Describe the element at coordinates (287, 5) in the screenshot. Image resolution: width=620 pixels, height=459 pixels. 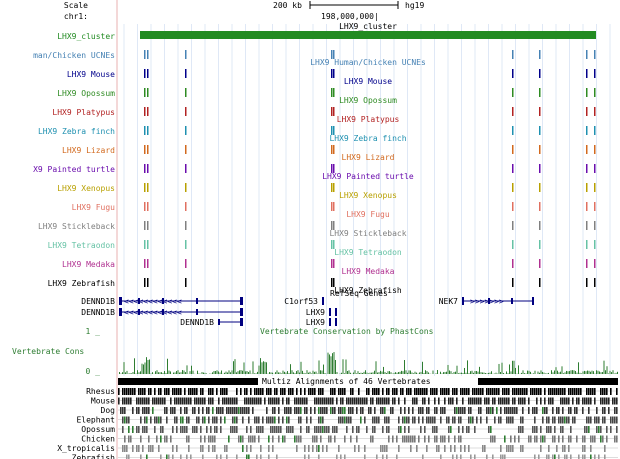
I see `scale-value: 200 kb` at that location.